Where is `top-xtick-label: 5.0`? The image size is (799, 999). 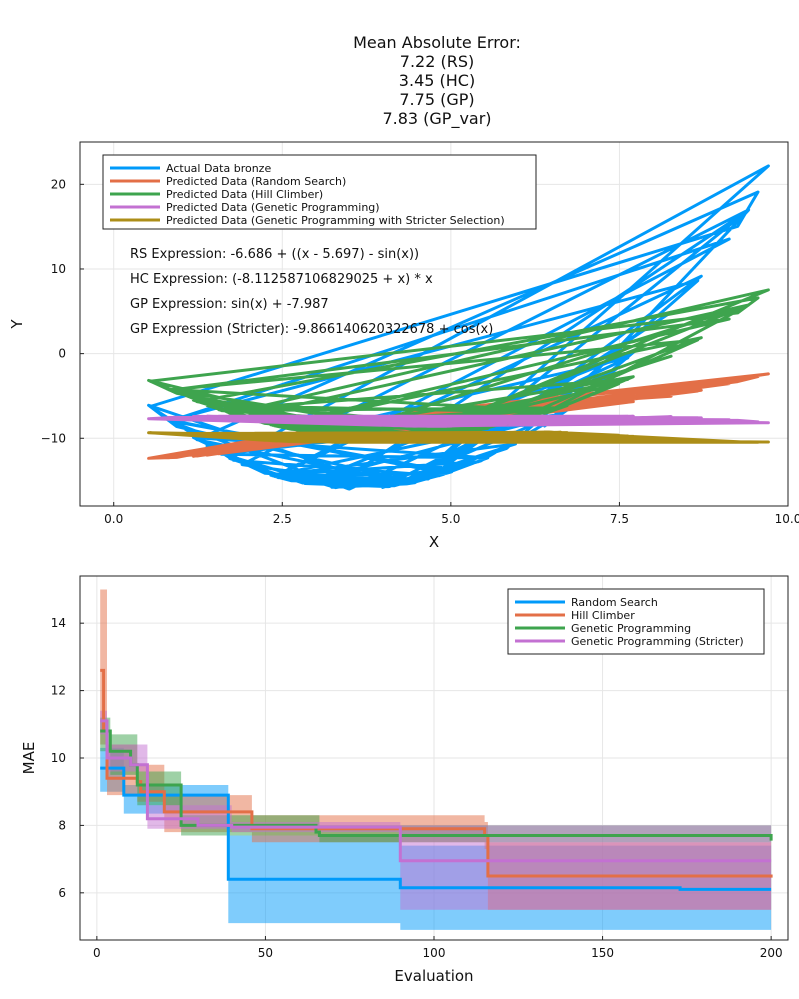
top-xtick-label: 5.0 is located at coordinates (450, 519).